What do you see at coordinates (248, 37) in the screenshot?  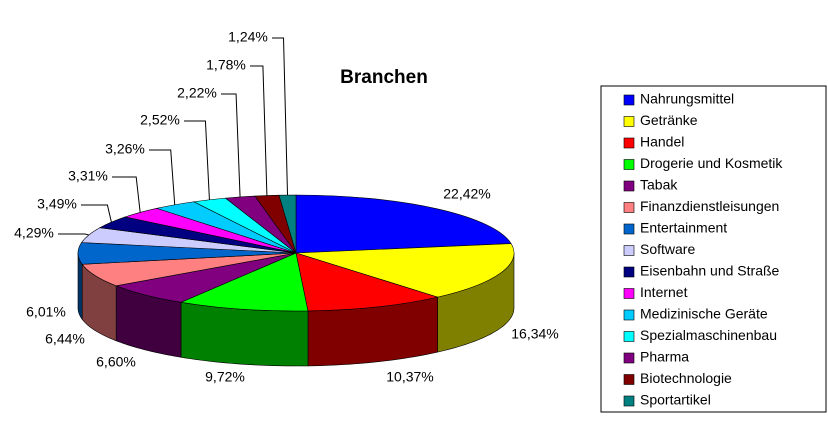 I see `data-label: 1,24%` at bounding box center [248, 37].